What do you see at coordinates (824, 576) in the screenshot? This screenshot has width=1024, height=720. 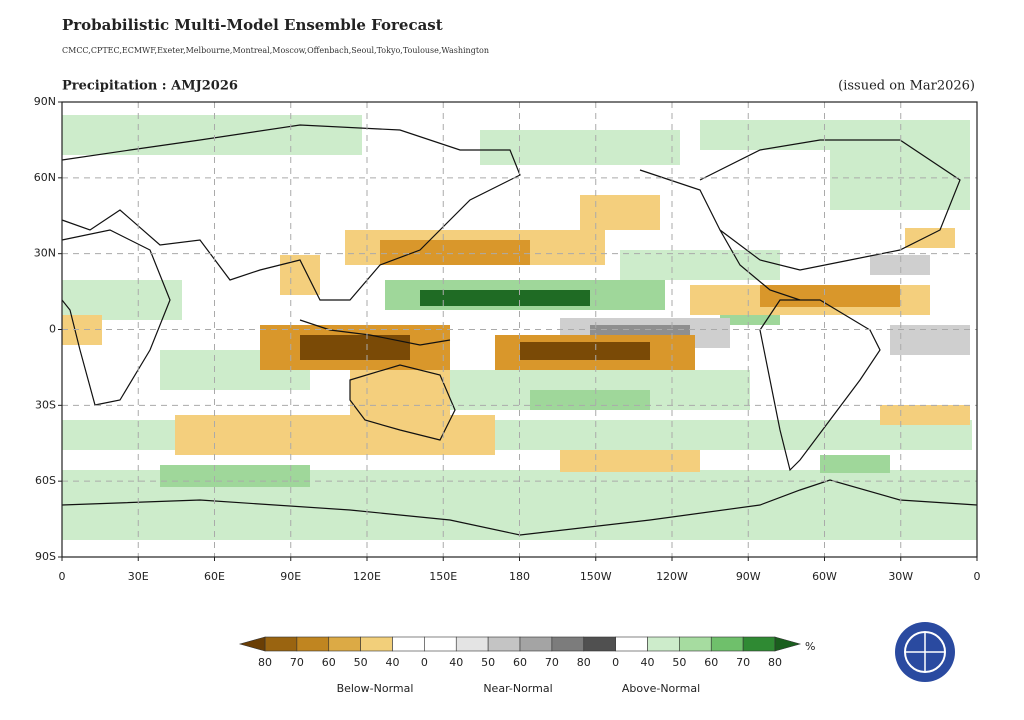 I see `lon-label: 60W` at bounding box center [824, 576].